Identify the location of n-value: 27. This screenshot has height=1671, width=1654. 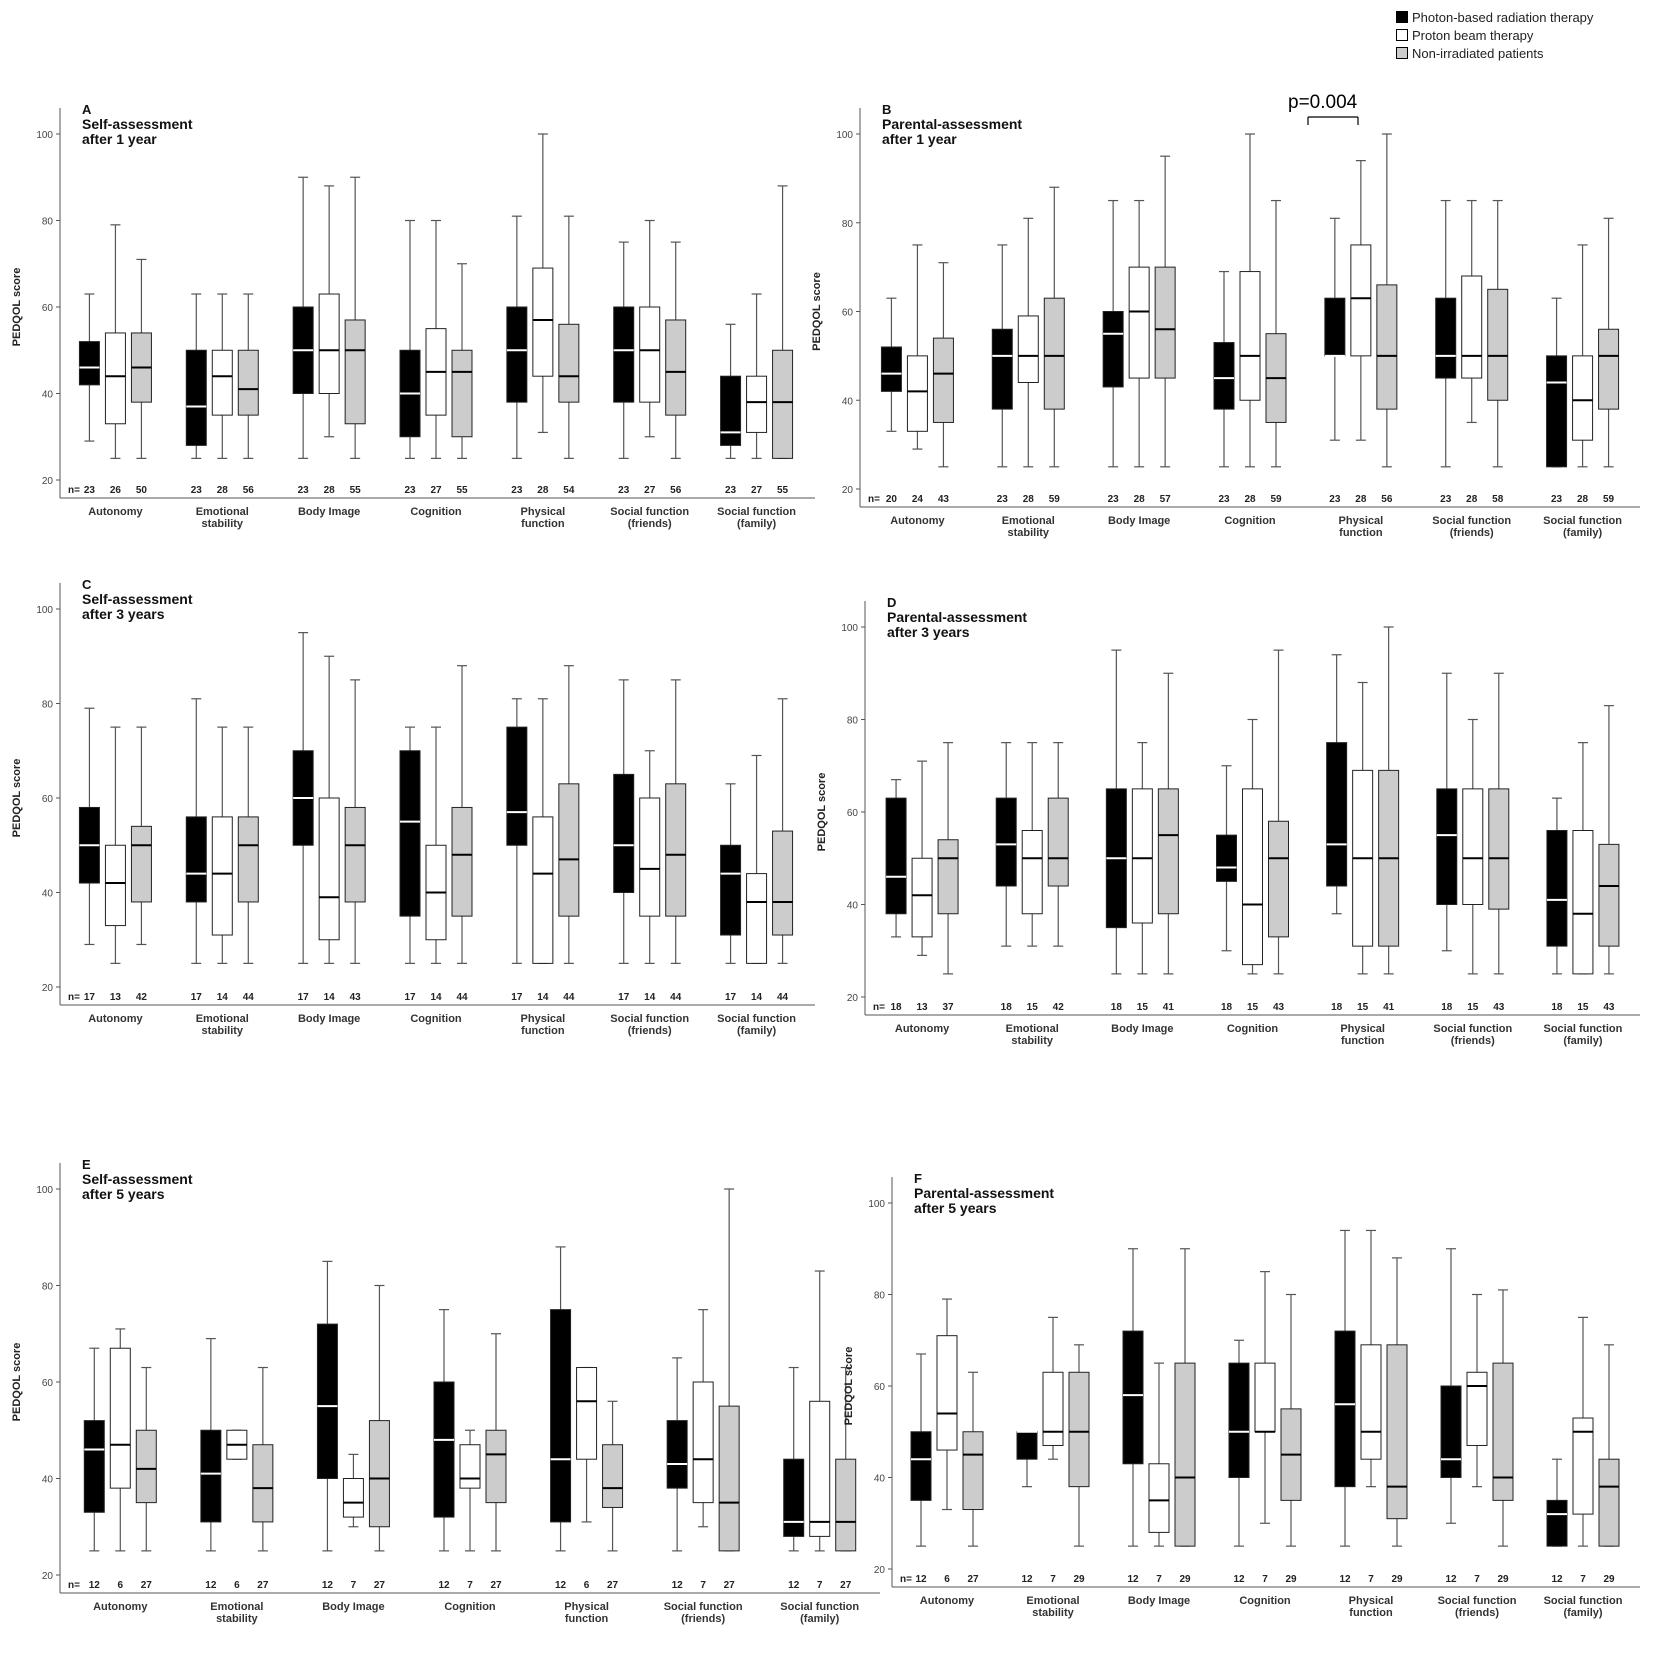
(757, 490).